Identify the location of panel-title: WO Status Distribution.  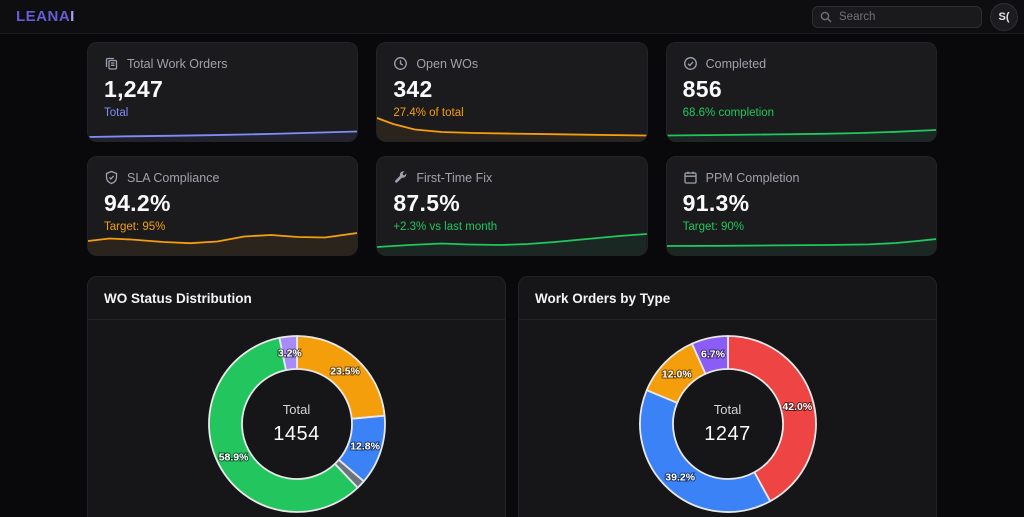
(178, 298).